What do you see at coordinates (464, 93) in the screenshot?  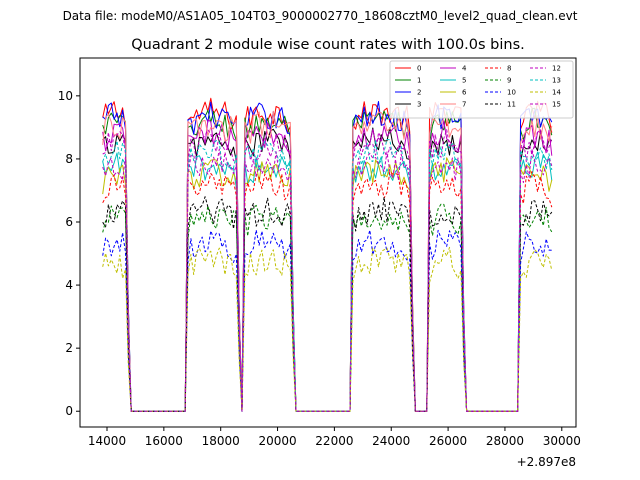 I see `legend-label-6: 6` at bounding box center [464, 93].